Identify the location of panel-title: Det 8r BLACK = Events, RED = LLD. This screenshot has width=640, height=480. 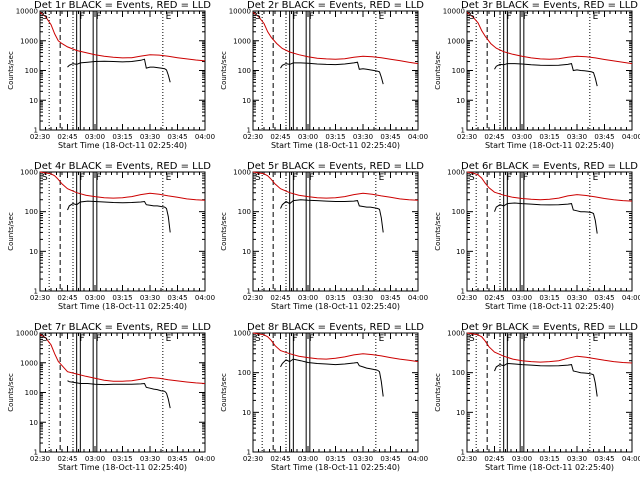
(335, 327).